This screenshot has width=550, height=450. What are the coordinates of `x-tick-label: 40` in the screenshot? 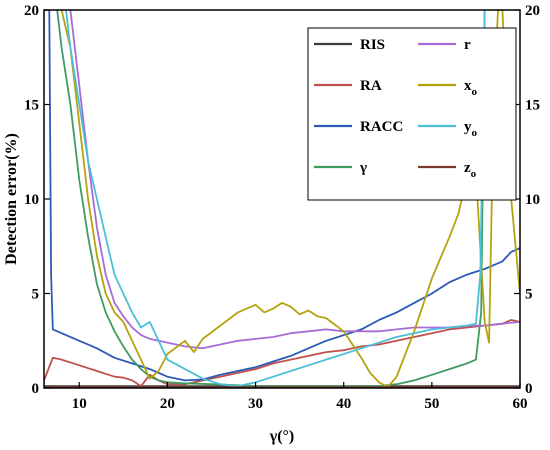 It's located at (343, 404).